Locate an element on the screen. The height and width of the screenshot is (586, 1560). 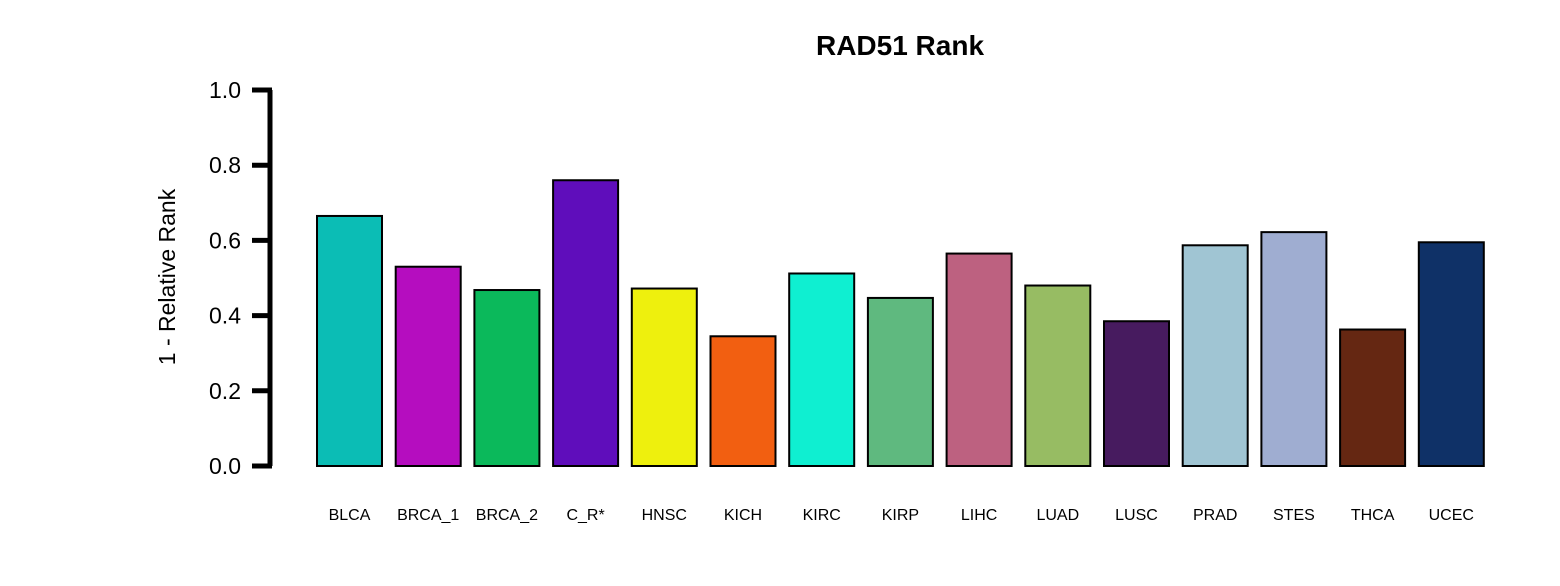
x-tick-label: THCA is located at coordinates (1373, 515).